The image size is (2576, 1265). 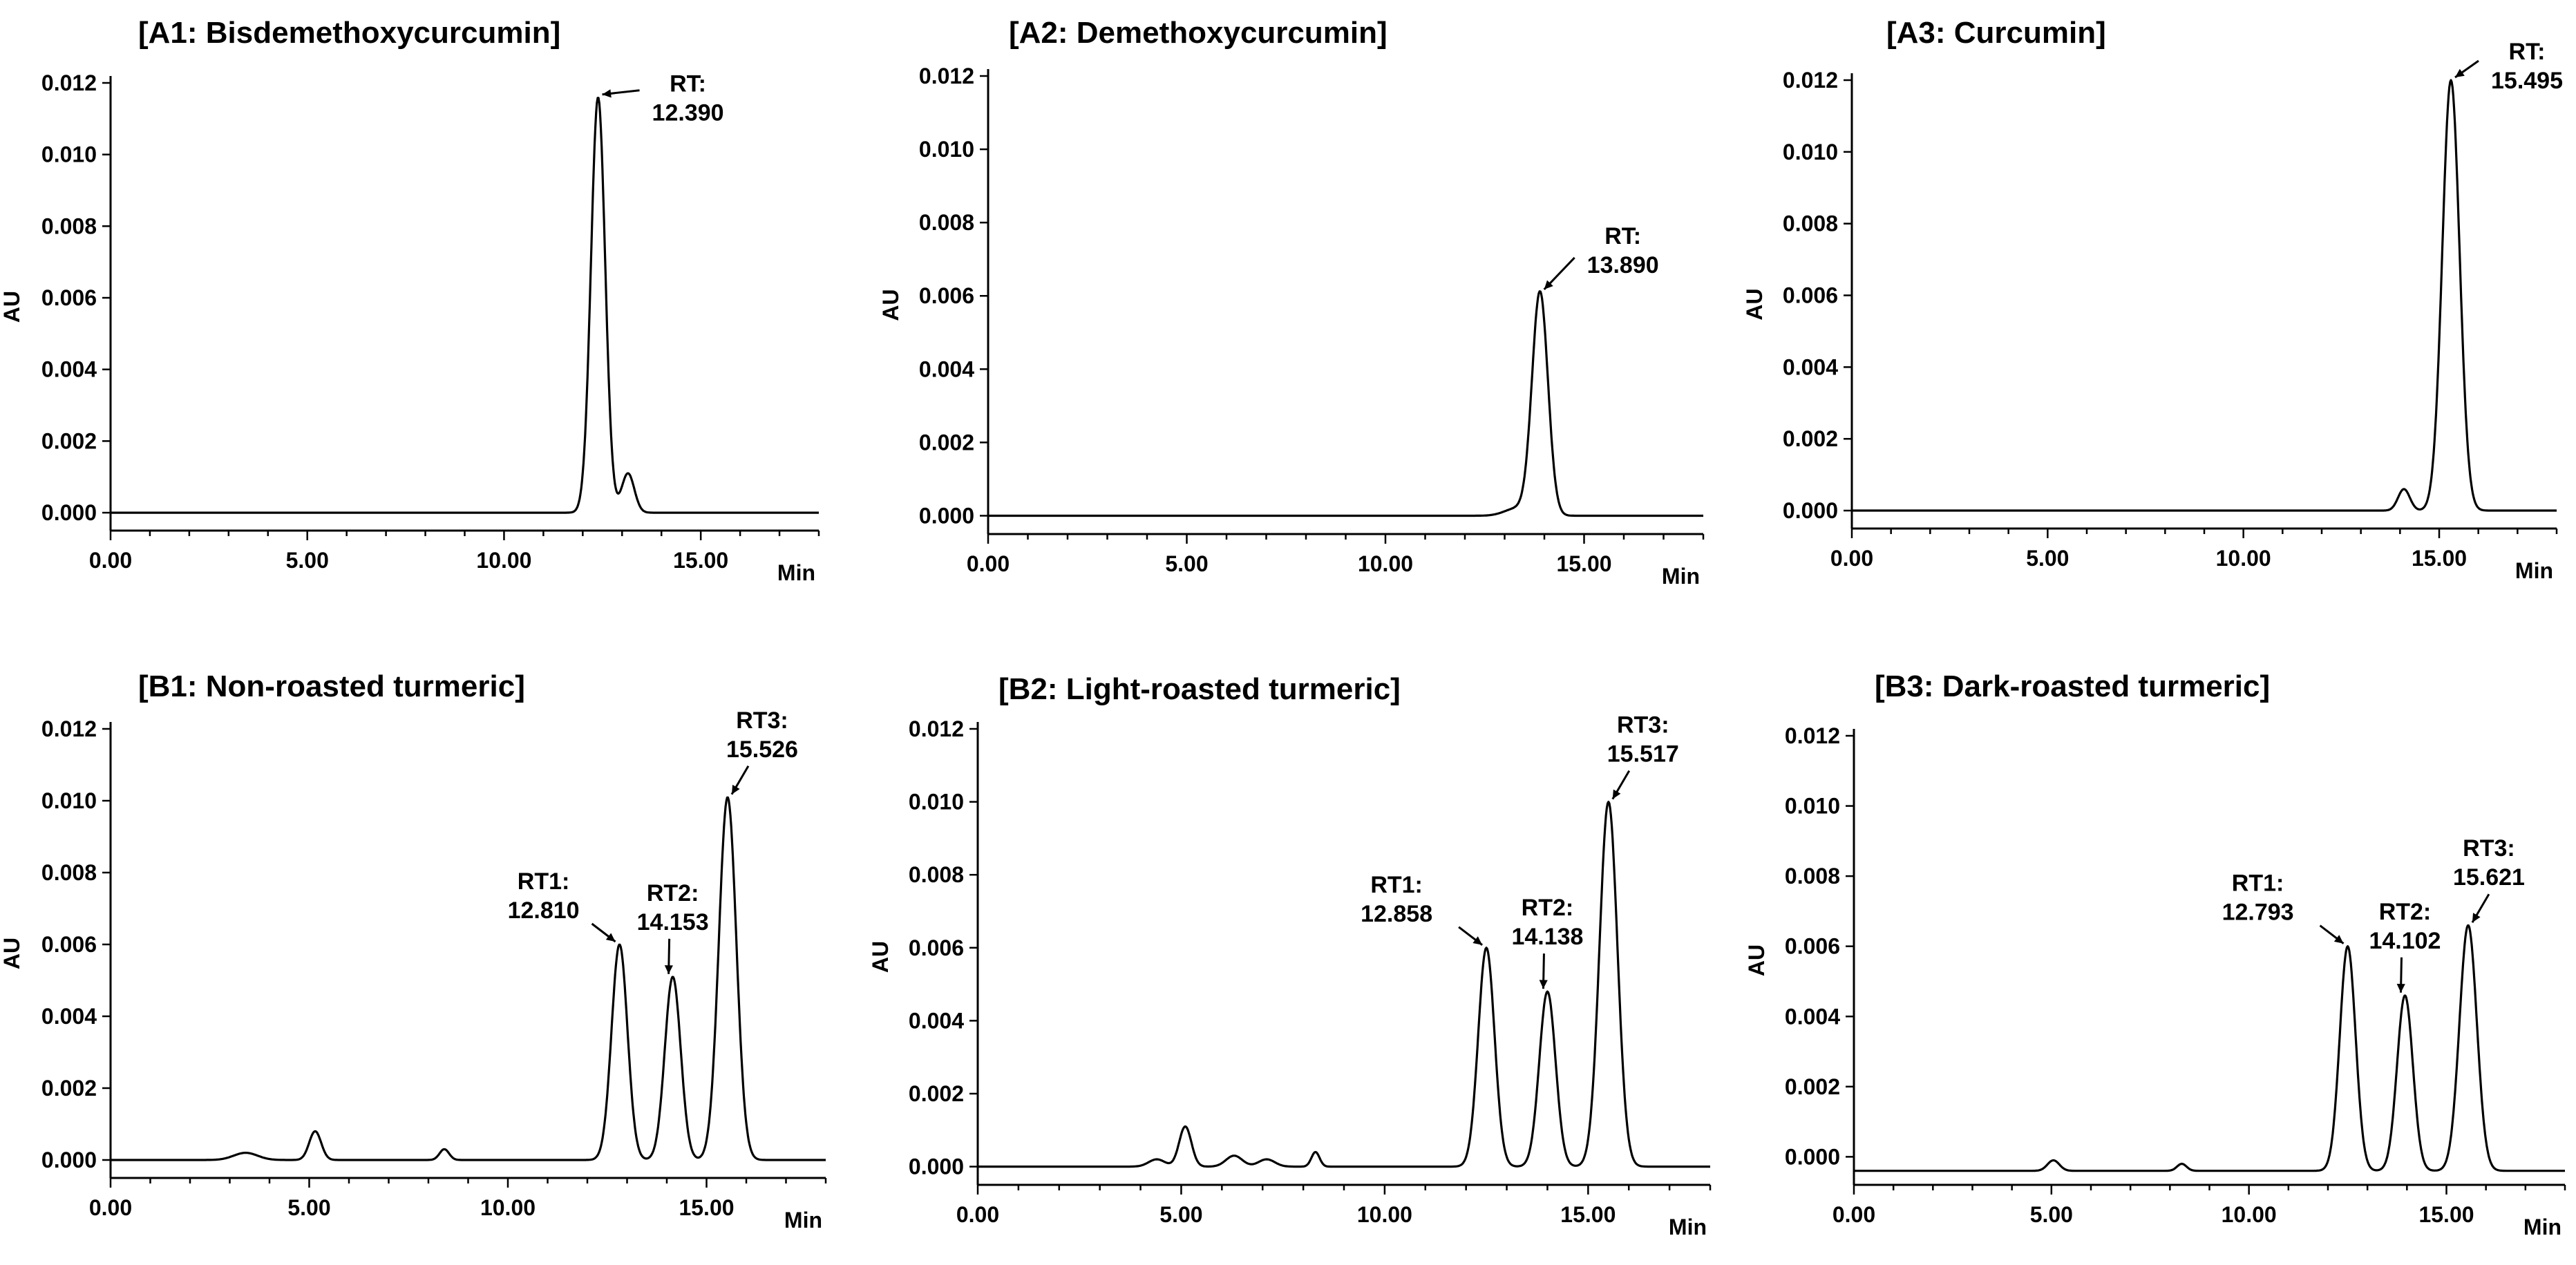 I want to click on peak-rt-value: 15.621, so click(x=2489, y=877).